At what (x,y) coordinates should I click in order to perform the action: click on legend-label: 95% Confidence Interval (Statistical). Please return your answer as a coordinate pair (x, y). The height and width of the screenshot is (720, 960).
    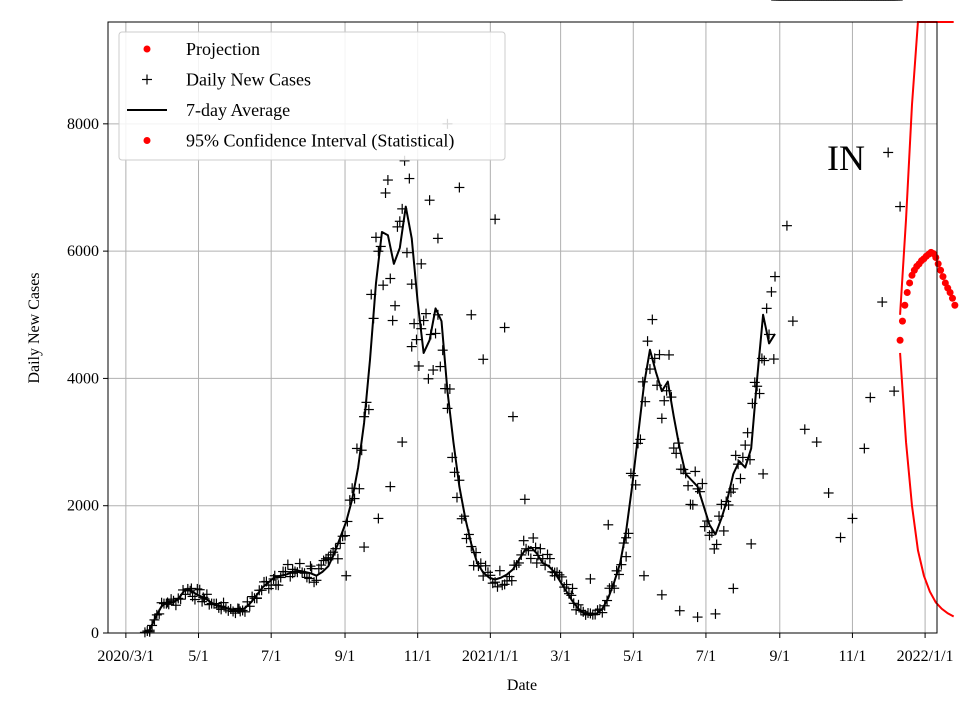
    Looking at the image, I should click on (320, 141).